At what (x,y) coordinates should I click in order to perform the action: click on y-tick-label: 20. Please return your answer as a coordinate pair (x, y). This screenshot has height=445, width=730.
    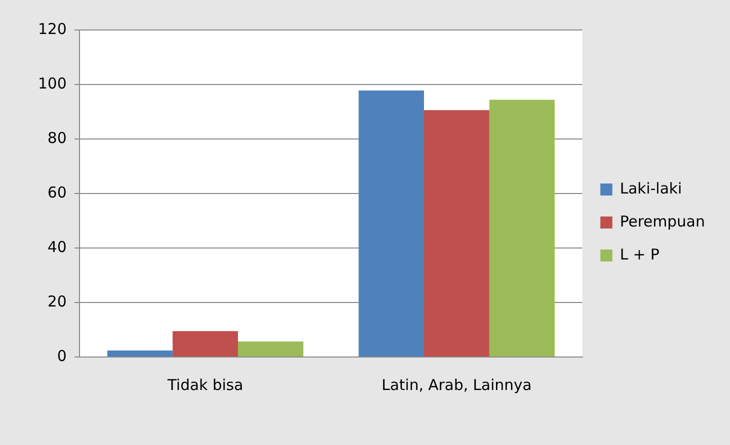
    Looking at the image, I should click on (57, 301).